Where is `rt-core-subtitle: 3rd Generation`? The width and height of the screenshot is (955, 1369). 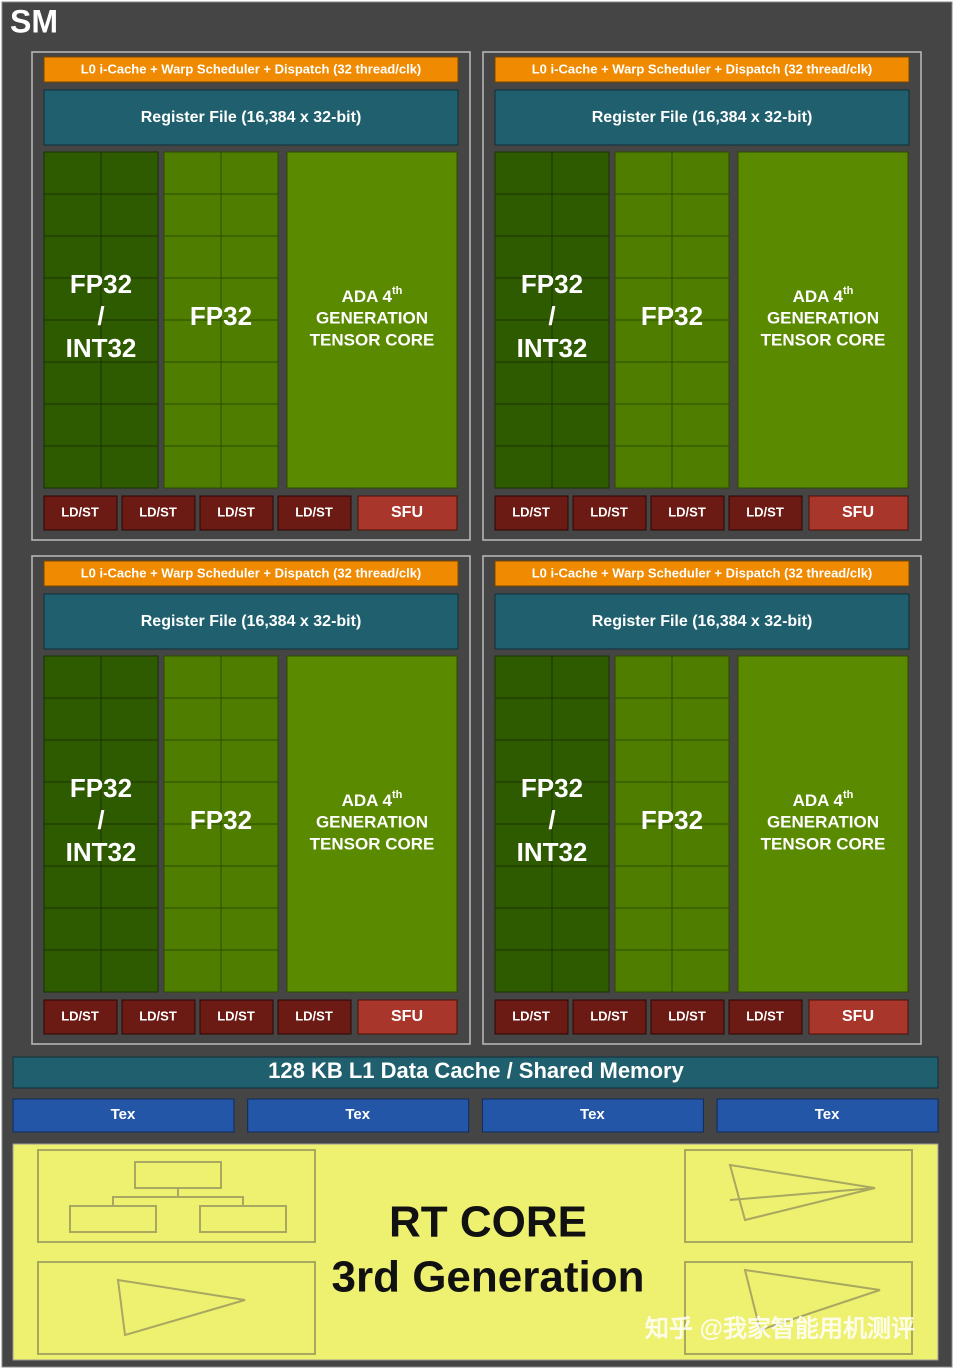
rt-core-subtitle: 3rd Generation is located at coordinates (488, 1277).